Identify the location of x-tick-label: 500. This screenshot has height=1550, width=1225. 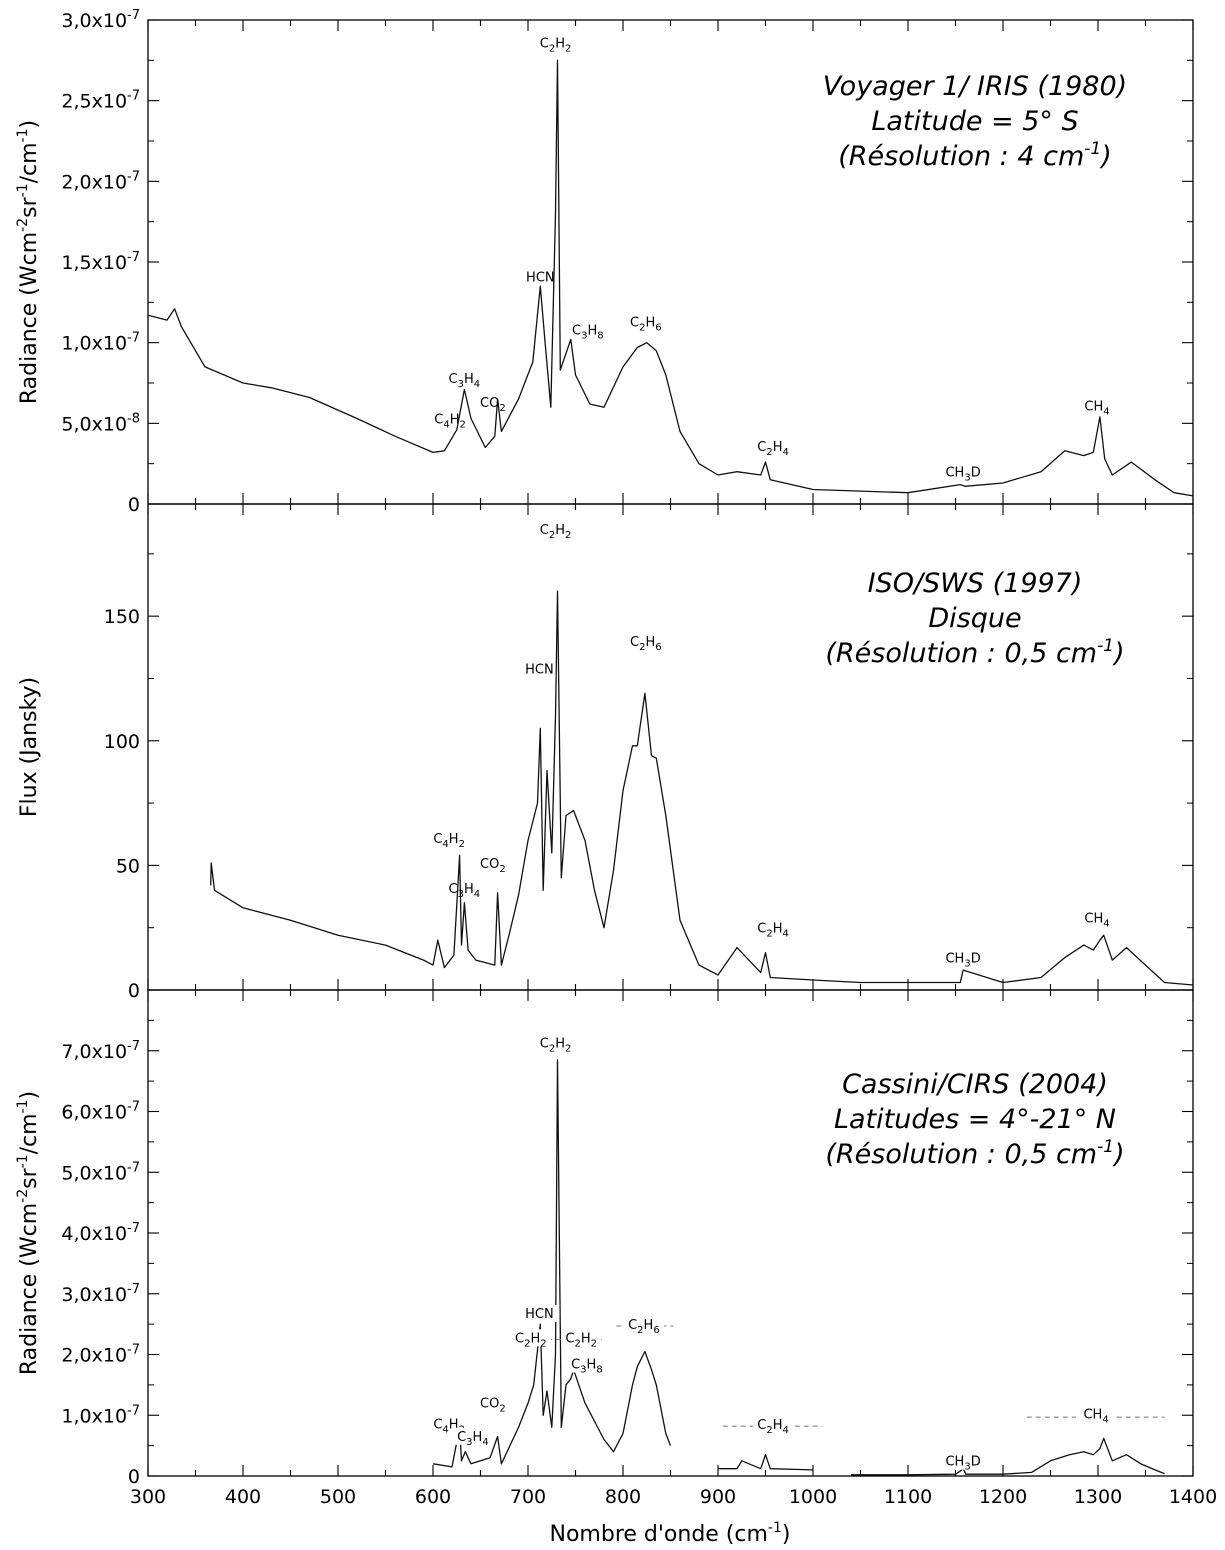
(338, 1497).